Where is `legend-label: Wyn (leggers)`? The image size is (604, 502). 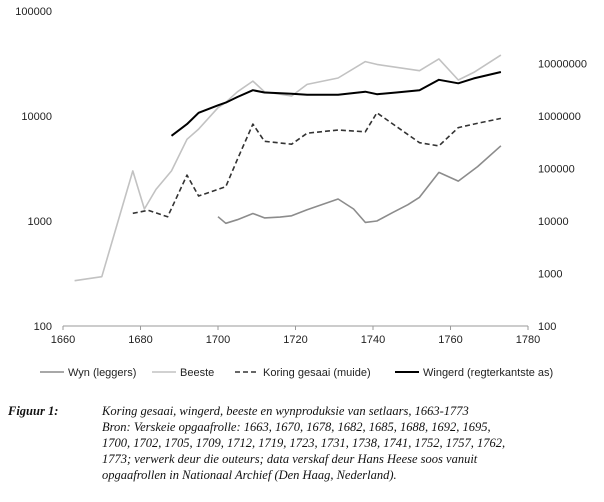
legend-label: Wyn (leggers) is located at coordinates (102, 373).